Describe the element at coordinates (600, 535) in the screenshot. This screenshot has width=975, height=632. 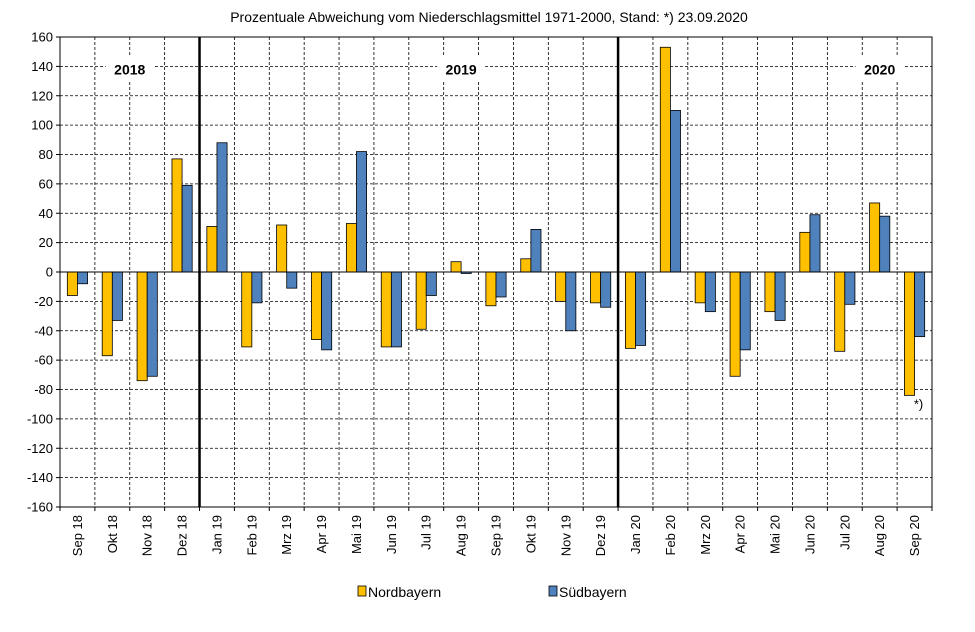
I see `x-tick-label: Dez 19` at that location.